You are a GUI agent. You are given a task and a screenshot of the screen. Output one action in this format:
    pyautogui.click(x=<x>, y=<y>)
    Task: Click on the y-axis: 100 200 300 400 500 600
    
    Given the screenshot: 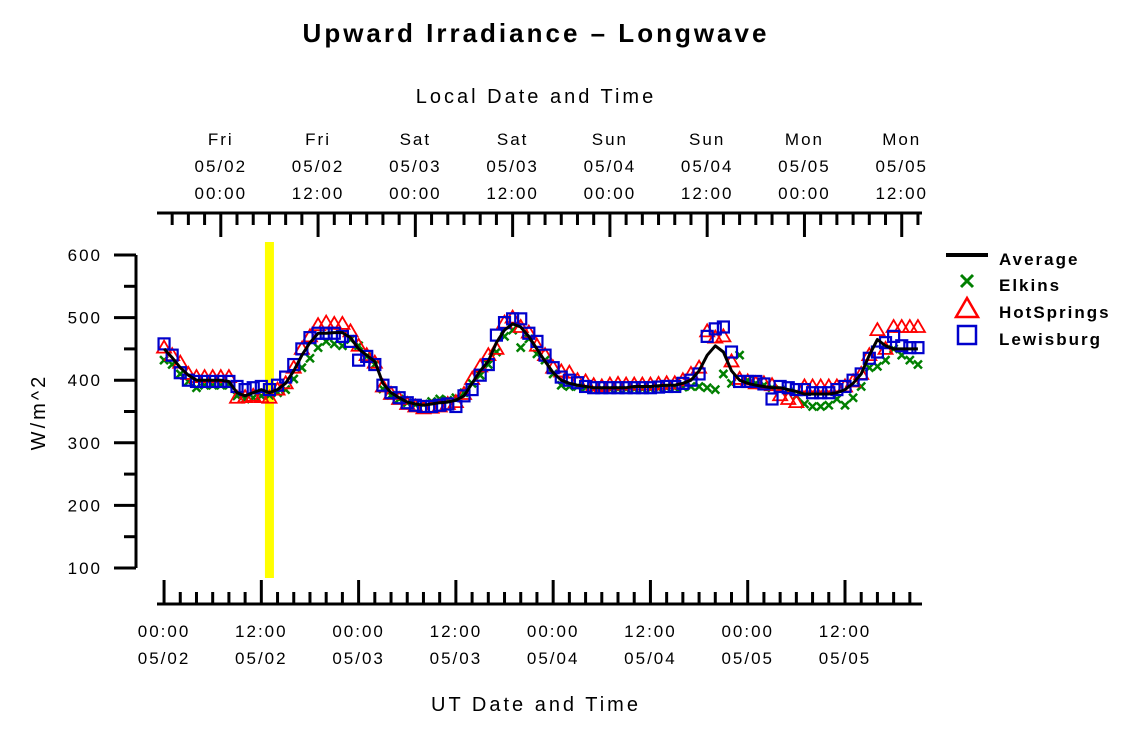 What is the action you would take?
    pyautogui.click(x=103, y=412)
    